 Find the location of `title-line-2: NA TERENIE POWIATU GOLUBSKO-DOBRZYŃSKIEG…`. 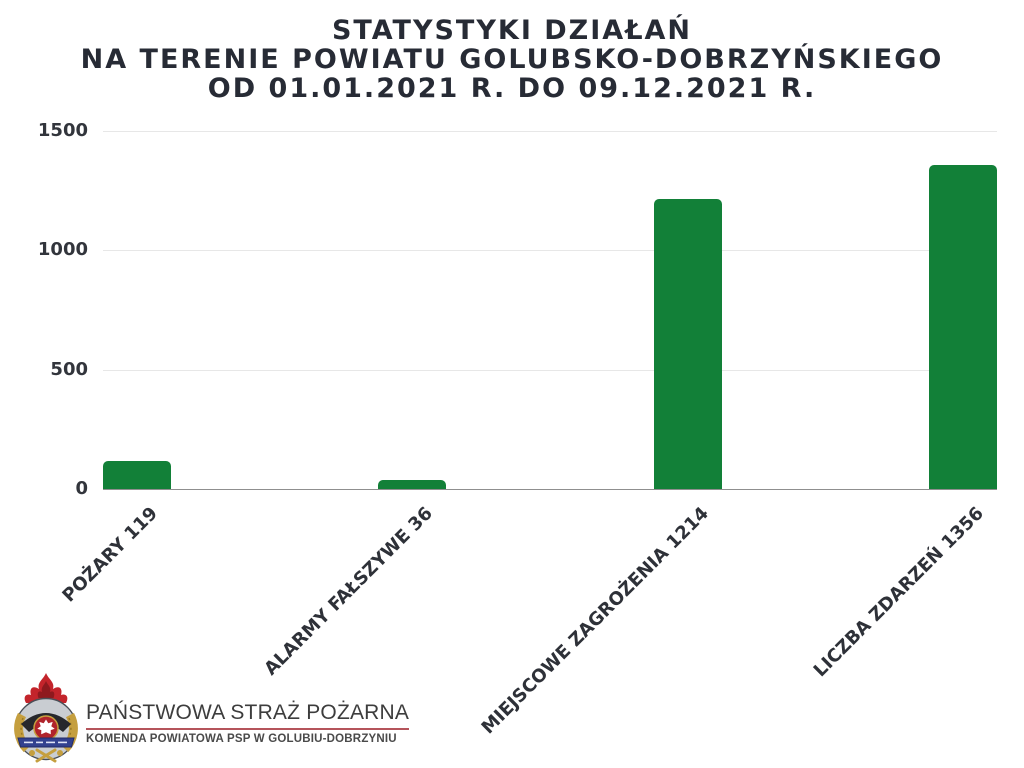

title-line-2: NA TERENIE POWIATU GOLUBSKO-DOBRZYŃSKIEG… is located at coordinates (512, 59).